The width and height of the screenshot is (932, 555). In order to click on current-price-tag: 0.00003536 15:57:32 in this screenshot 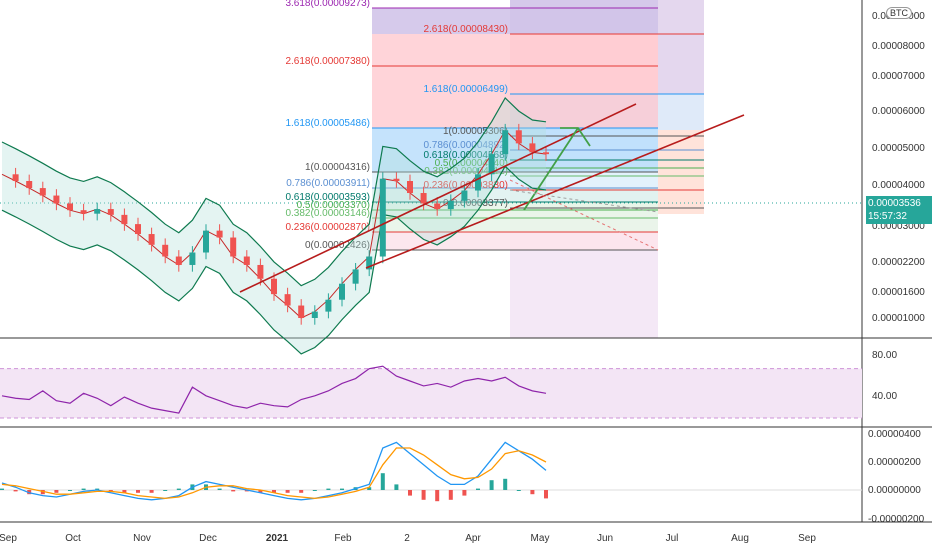, I will do `click(899, 210)`.